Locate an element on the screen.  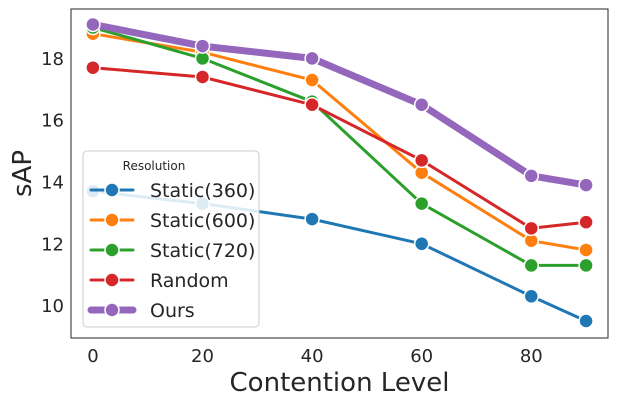
legend-label: Static(720) is located at coordinates (202, 251).